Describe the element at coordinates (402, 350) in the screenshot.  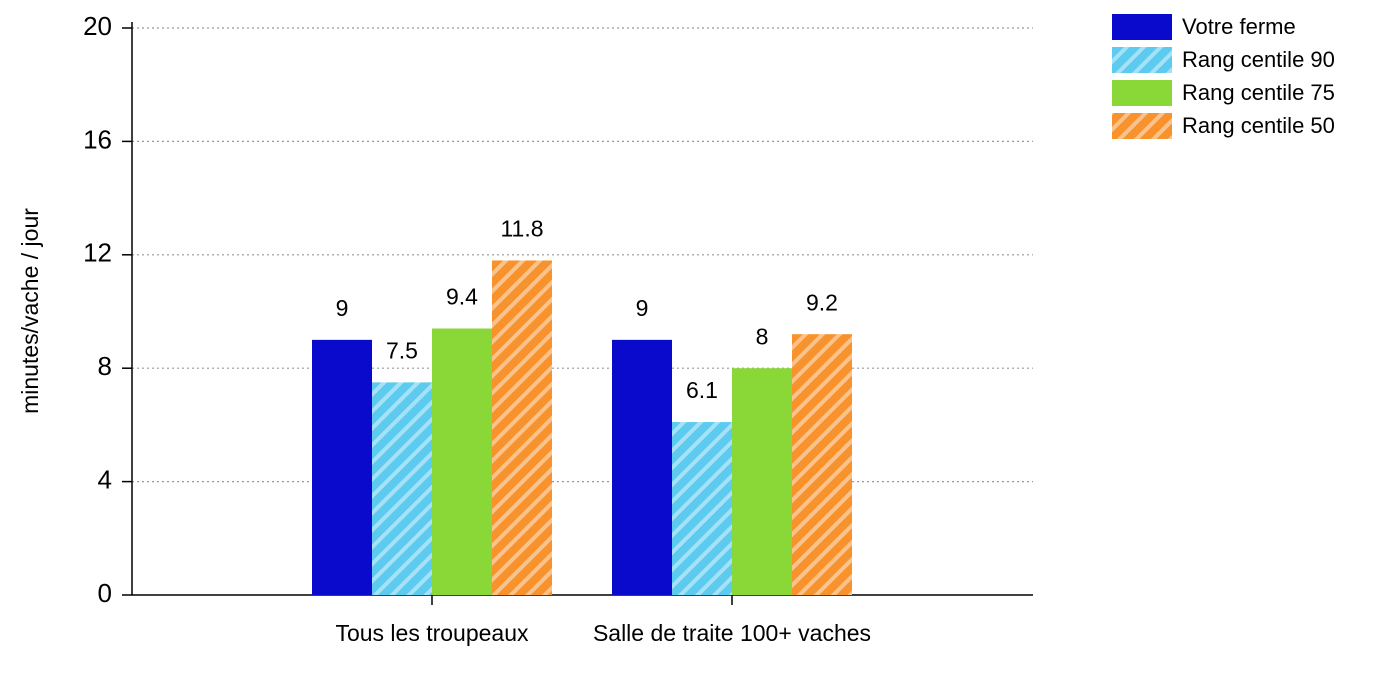
I see `data-label: 7.5` at that location.